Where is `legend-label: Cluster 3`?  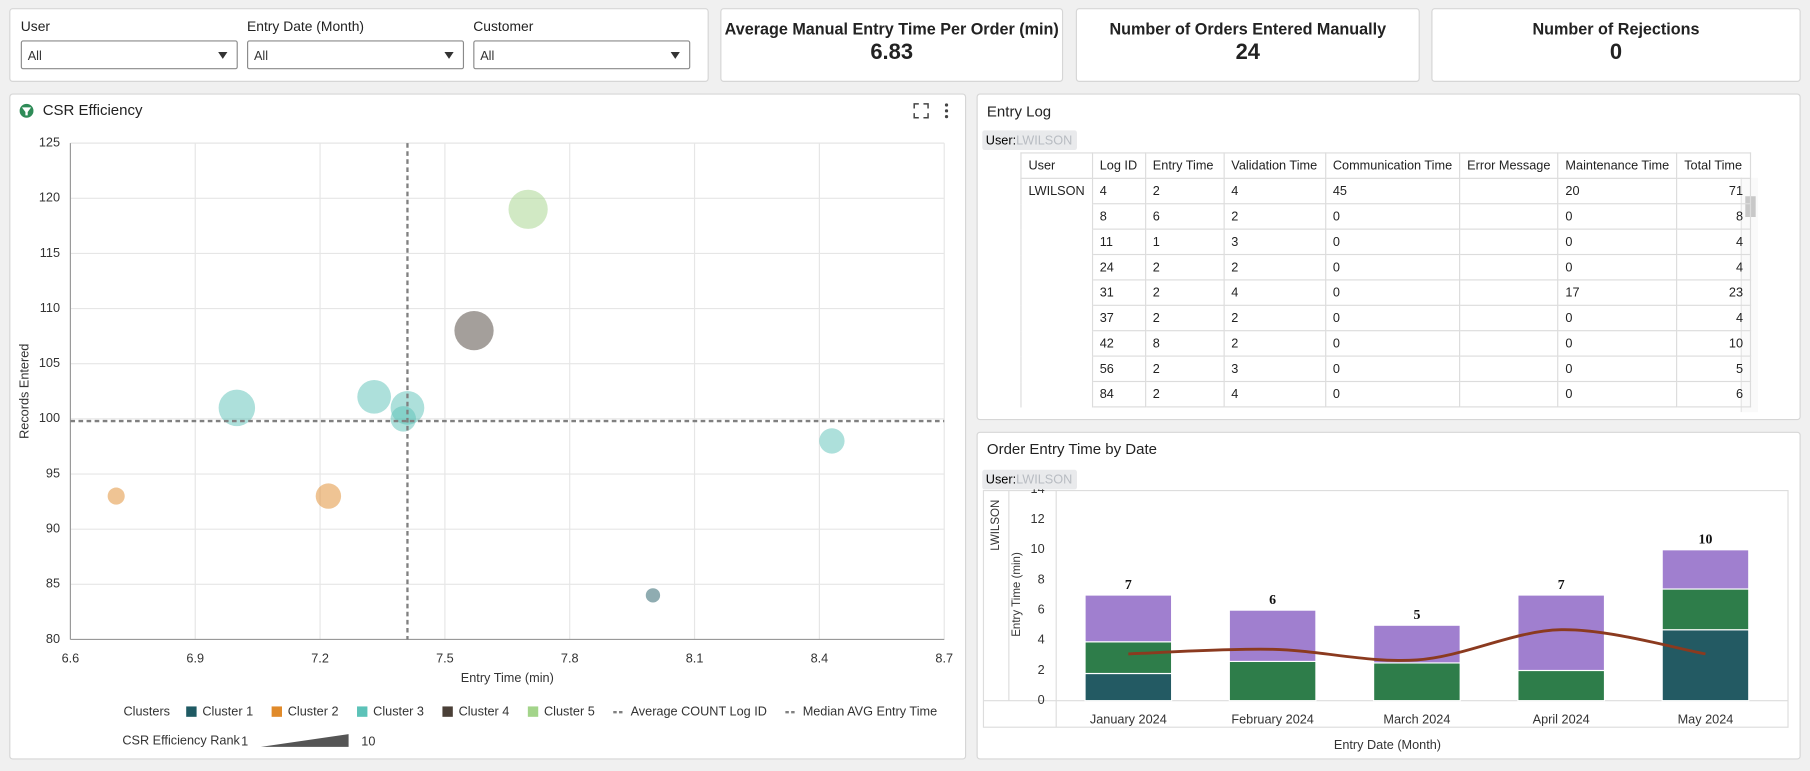
legend-label: Cluster 3 is located at coordinates (398, 712).